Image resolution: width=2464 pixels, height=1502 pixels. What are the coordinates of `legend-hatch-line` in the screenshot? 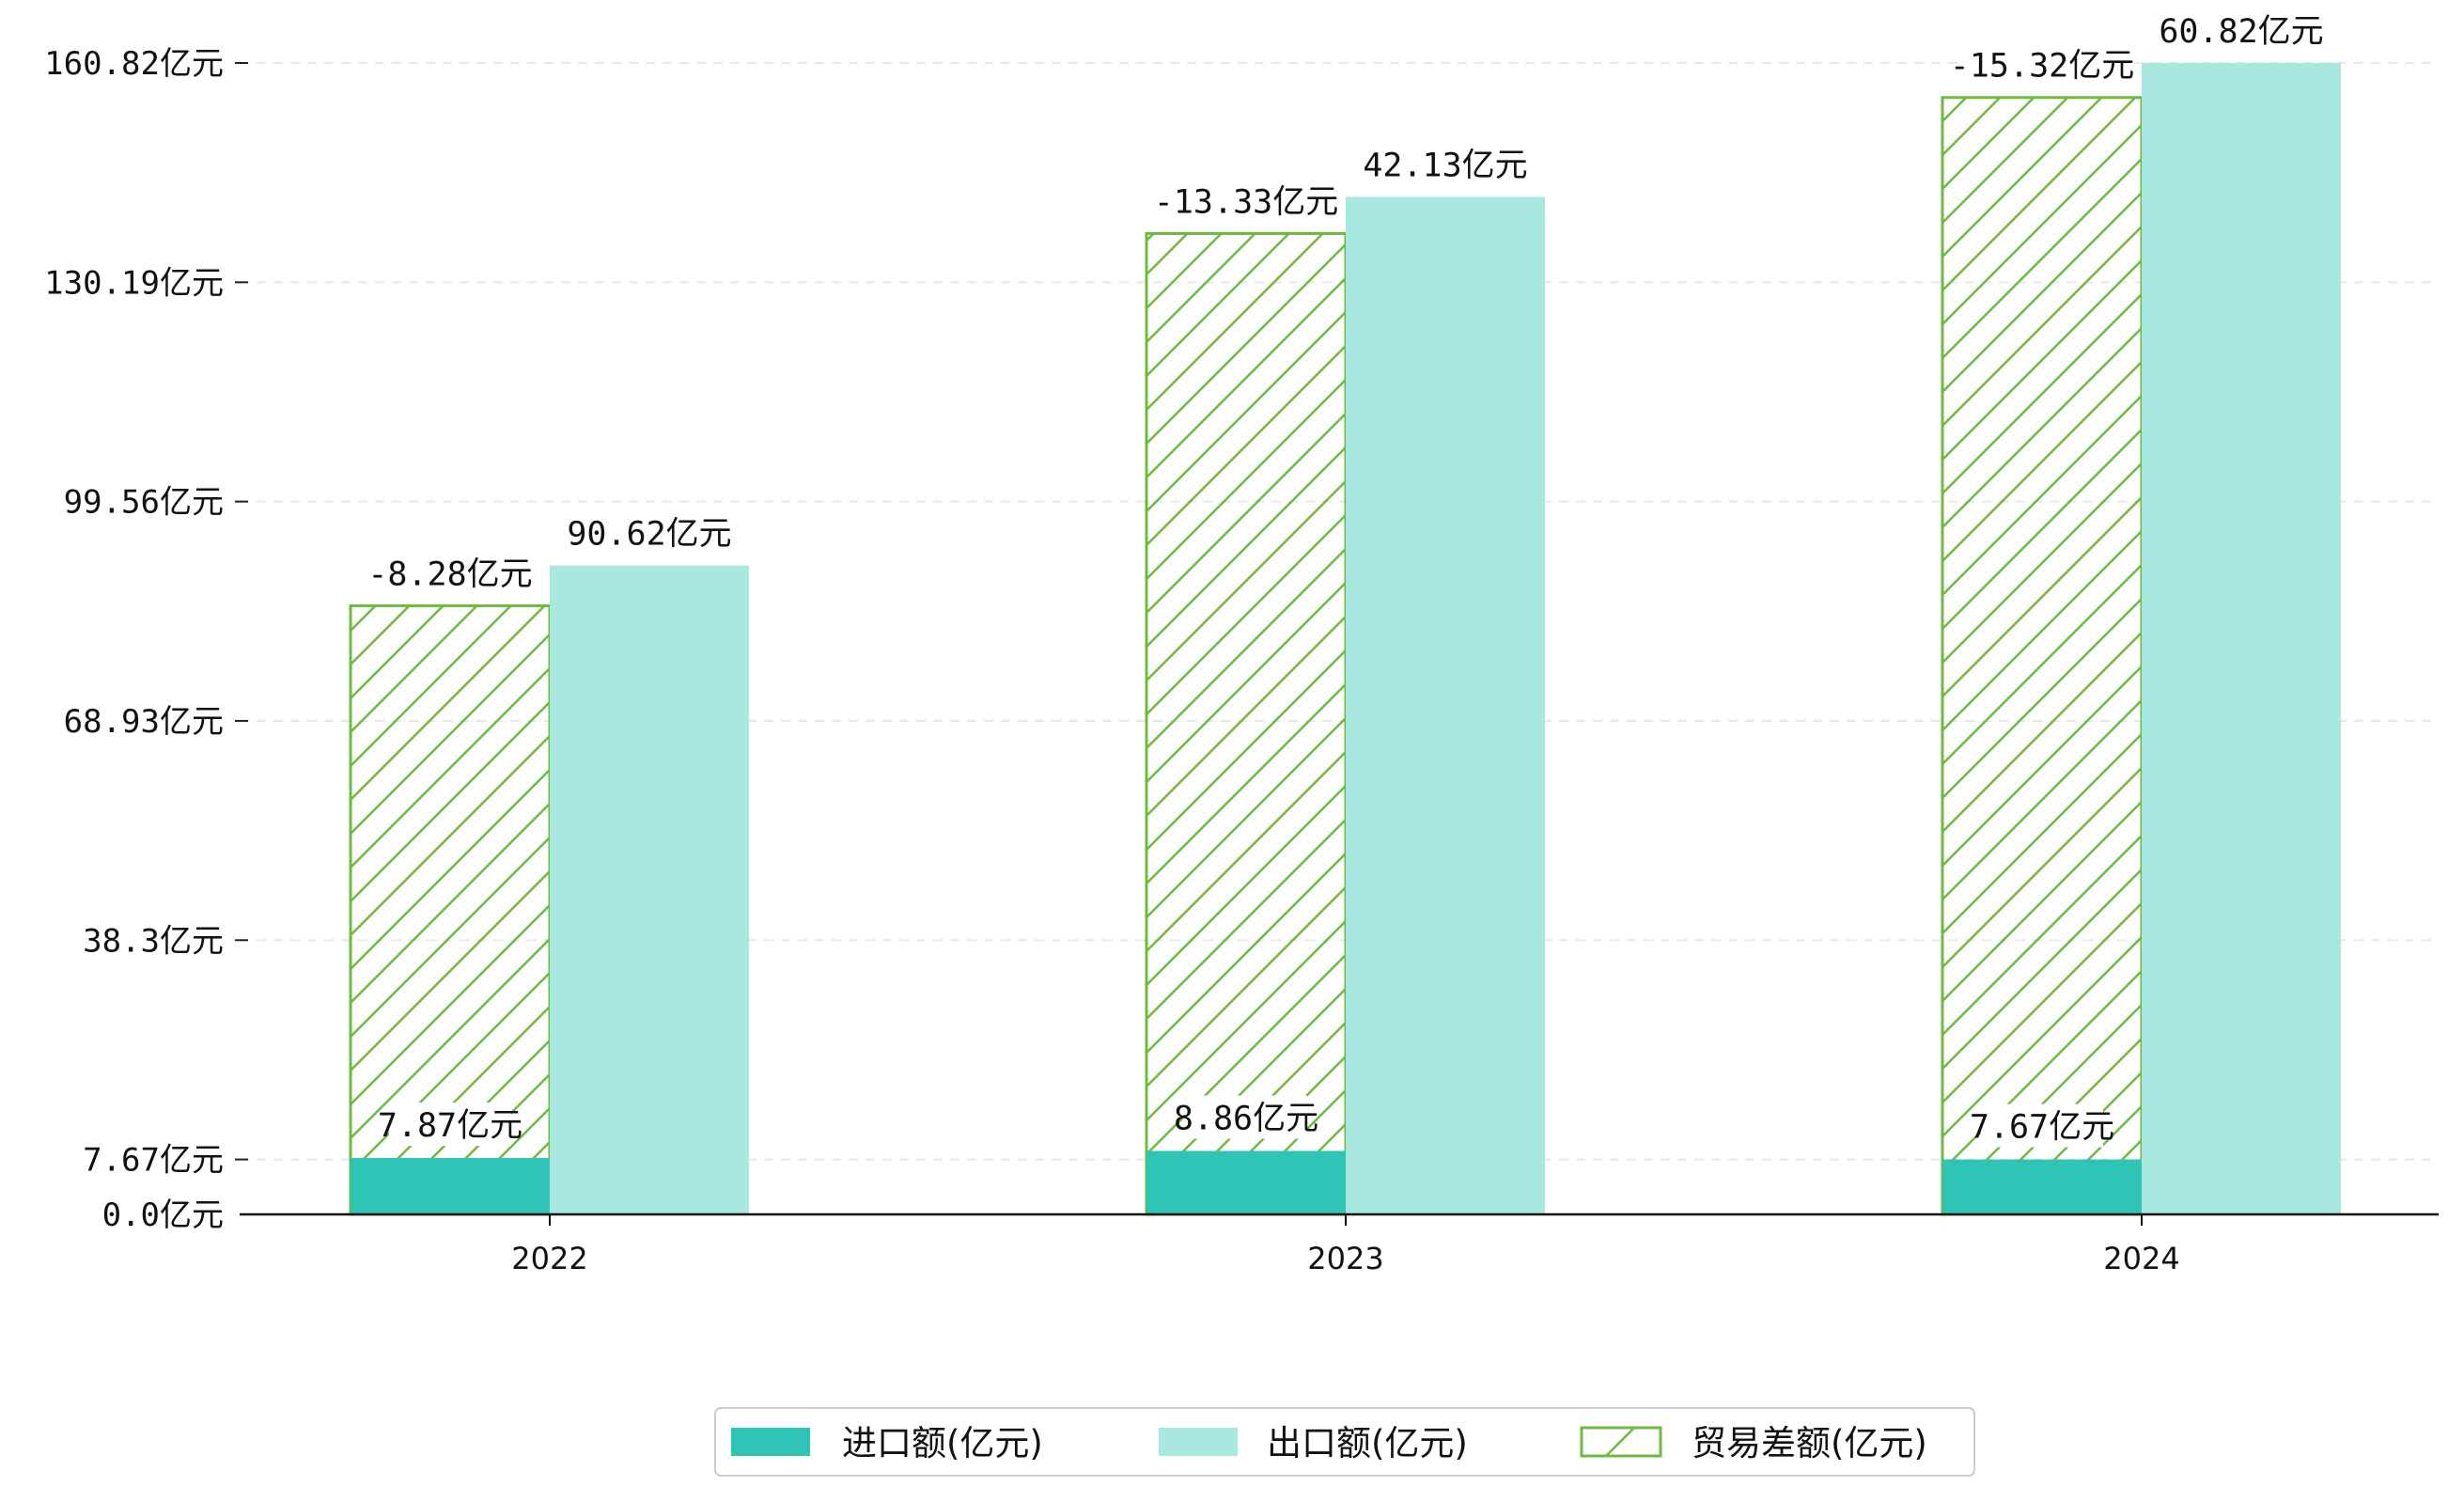 It's located at (1620, 1442).